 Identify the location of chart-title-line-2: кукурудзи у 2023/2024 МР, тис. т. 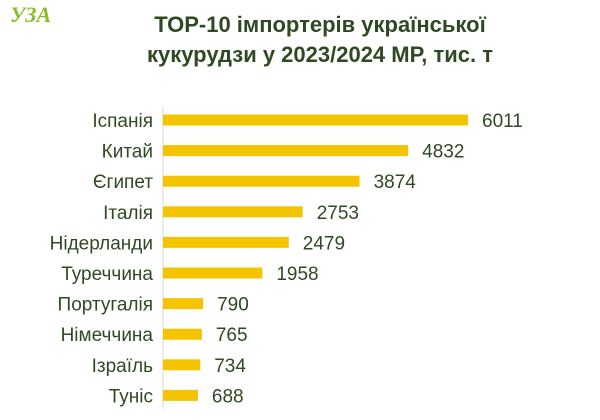
(320, 54).